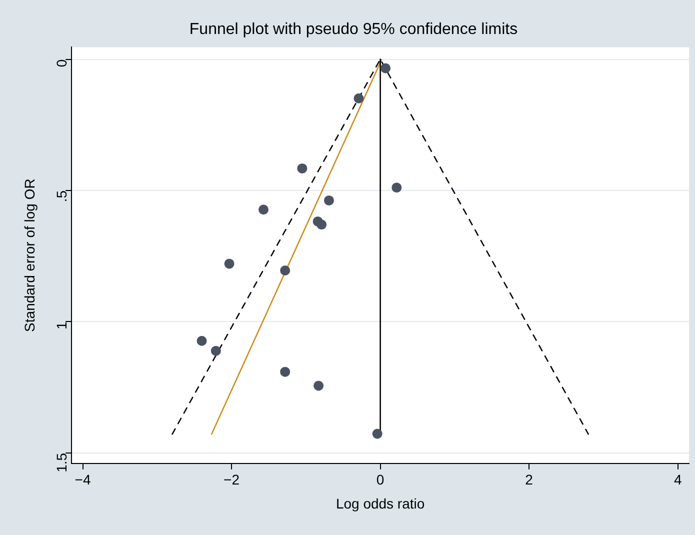 The image size is (695, 535). Describe the element at coordinates (353, 29) in the screenshot. I see `chart-title: Funnel plot with pseudo 95% confidence limits` at that location.